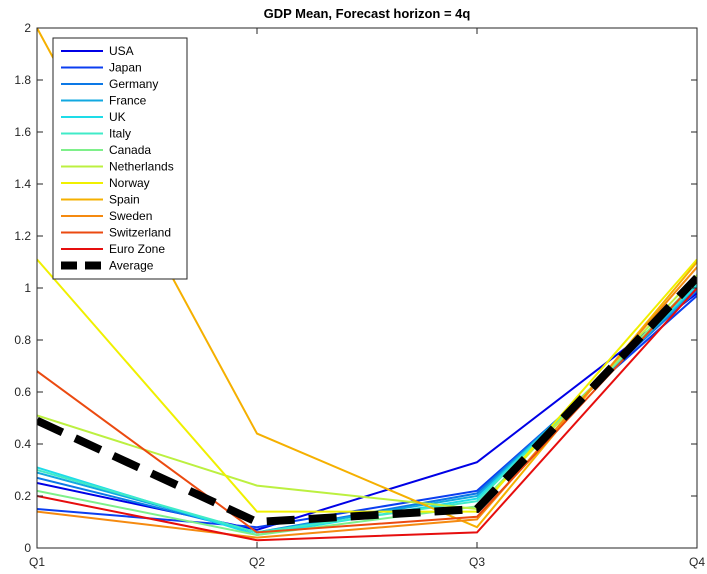  I want to click on legend-label-norway: Norway, so click(129, 183).